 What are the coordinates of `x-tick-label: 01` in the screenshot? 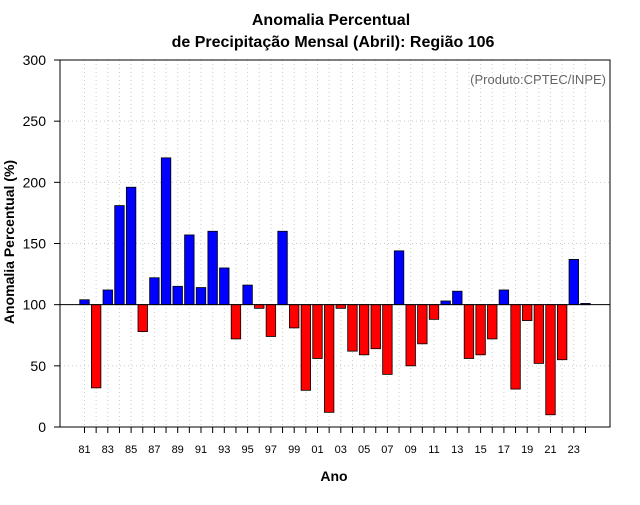 It's located at (317, 450).